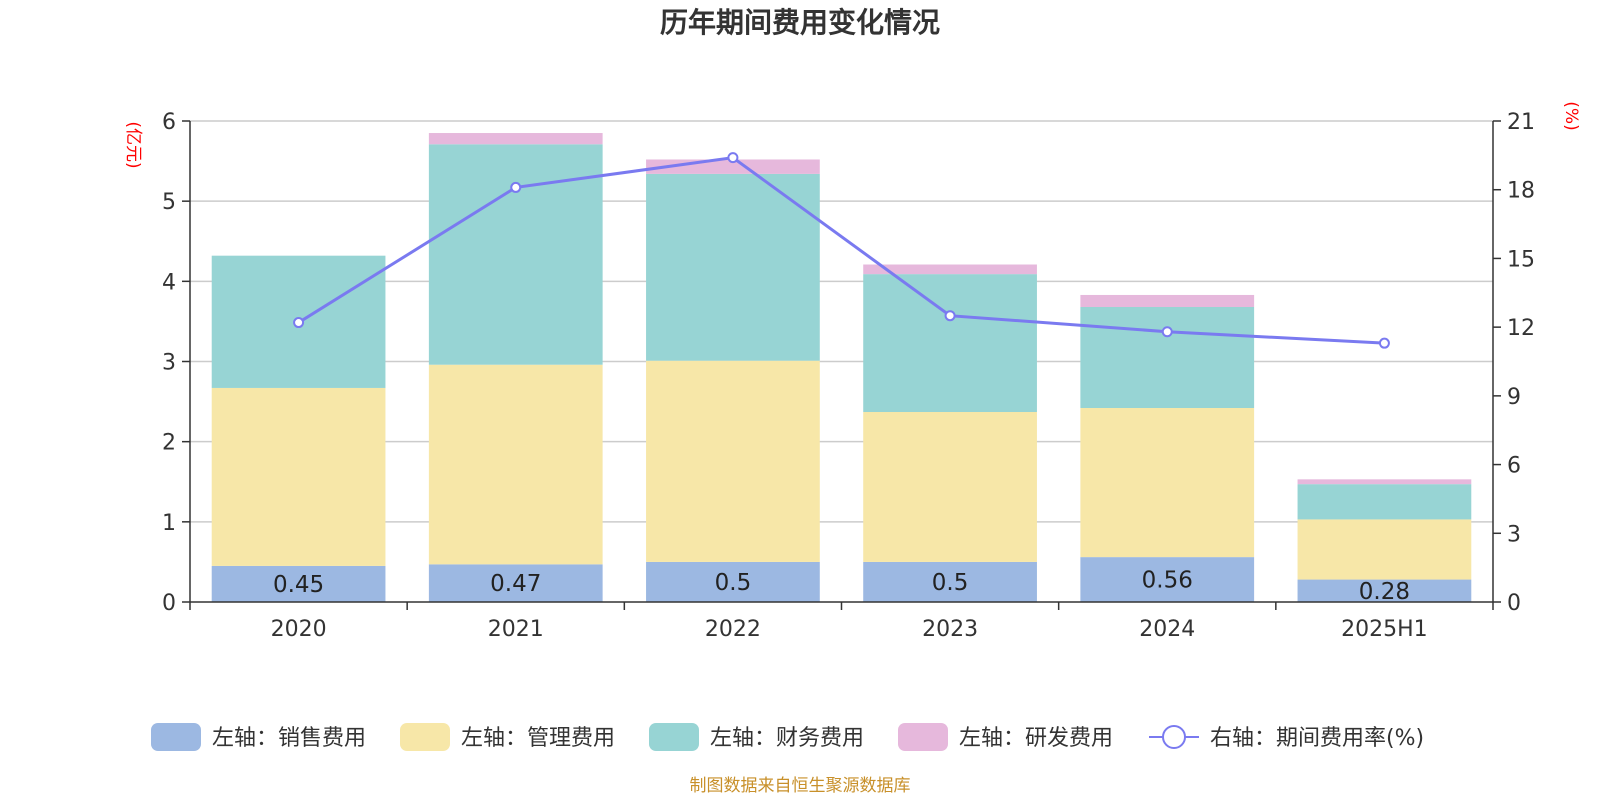 The image size is (1600, 800). I want to click on data-labels: 0.45 0.47 0.5 0.5 0.56 0.28, so click(841, 586).